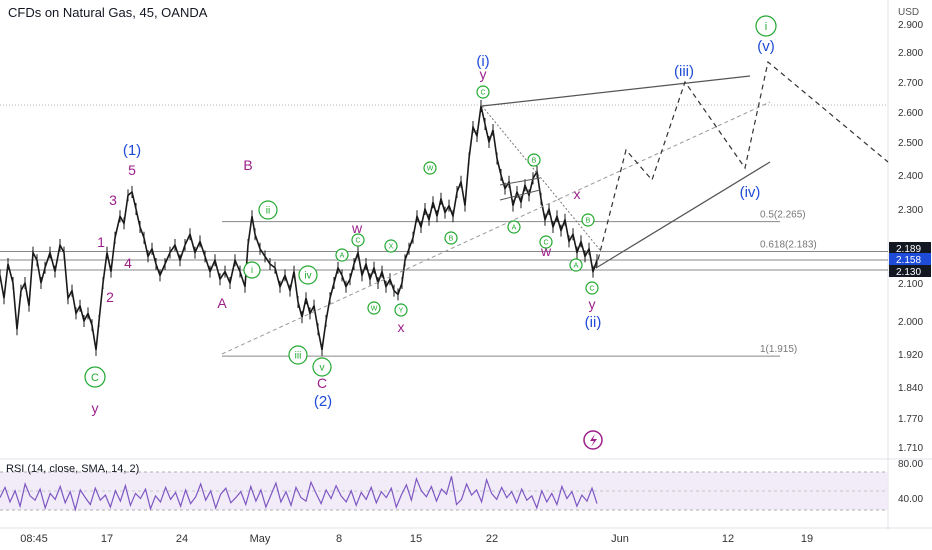 Image resolution: width=932 pixels, height=550 pixels. Describe the element at coordinates (778, 349) in the screenshot. I see `fib-label: 1(1.915)` at that location.